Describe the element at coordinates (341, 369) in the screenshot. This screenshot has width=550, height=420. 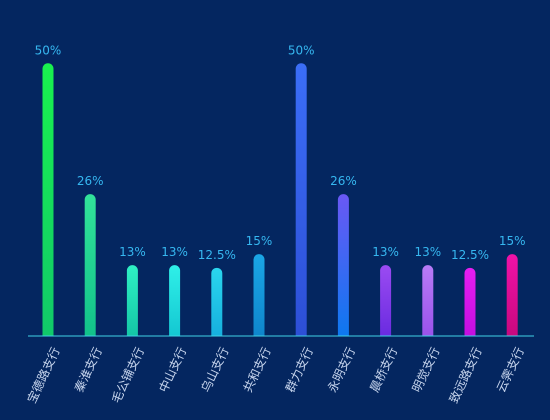
I see `category-label-8: 永明支行` at that location.